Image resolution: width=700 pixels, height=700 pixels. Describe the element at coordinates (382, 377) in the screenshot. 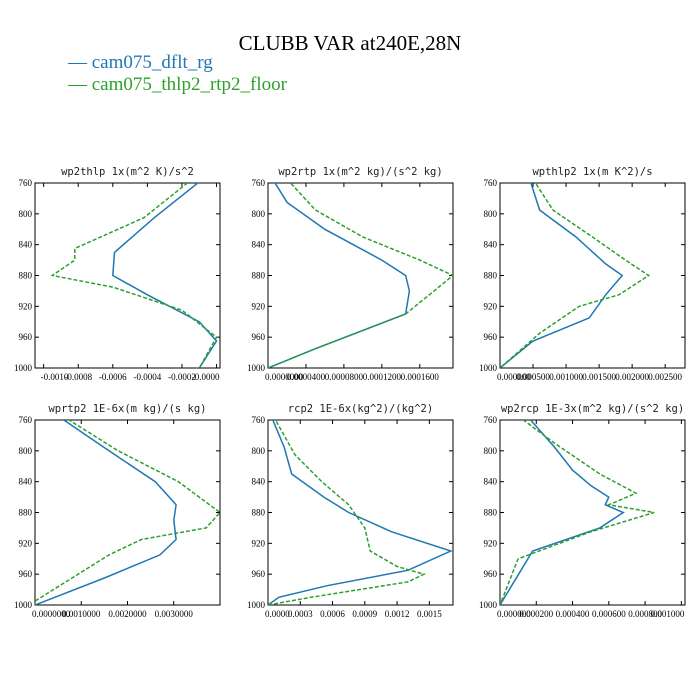

I see `x-tick-label: 0.0001200` at that location.